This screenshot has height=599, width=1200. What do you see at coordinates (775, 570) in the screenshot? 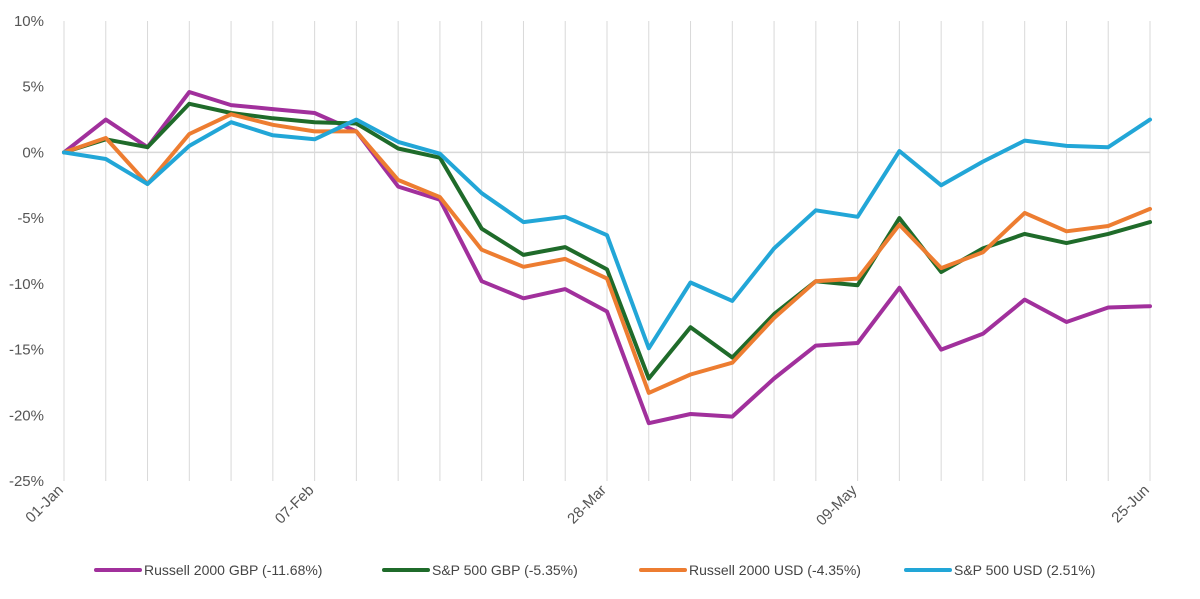
I see `legend-label: Russell 2000 USD (-4.35%)` at bounding box center [775, 570].